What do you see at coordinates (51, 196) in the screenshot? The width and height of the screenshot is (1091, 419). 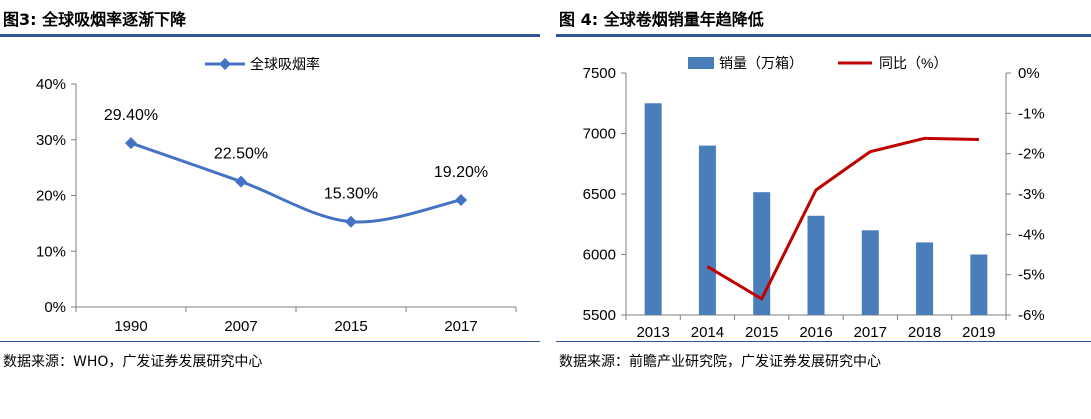 I see `y-tick-label: 20%` at bounding box center [51, 196].